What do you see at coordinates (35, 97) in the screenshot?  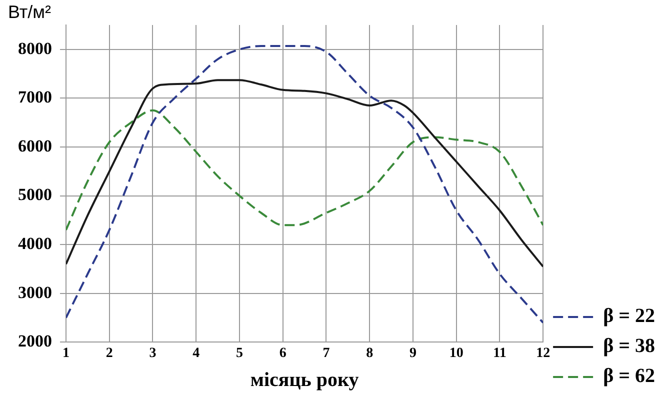 I see `y-tick-label: 7000` at bounding box center [35, 97].